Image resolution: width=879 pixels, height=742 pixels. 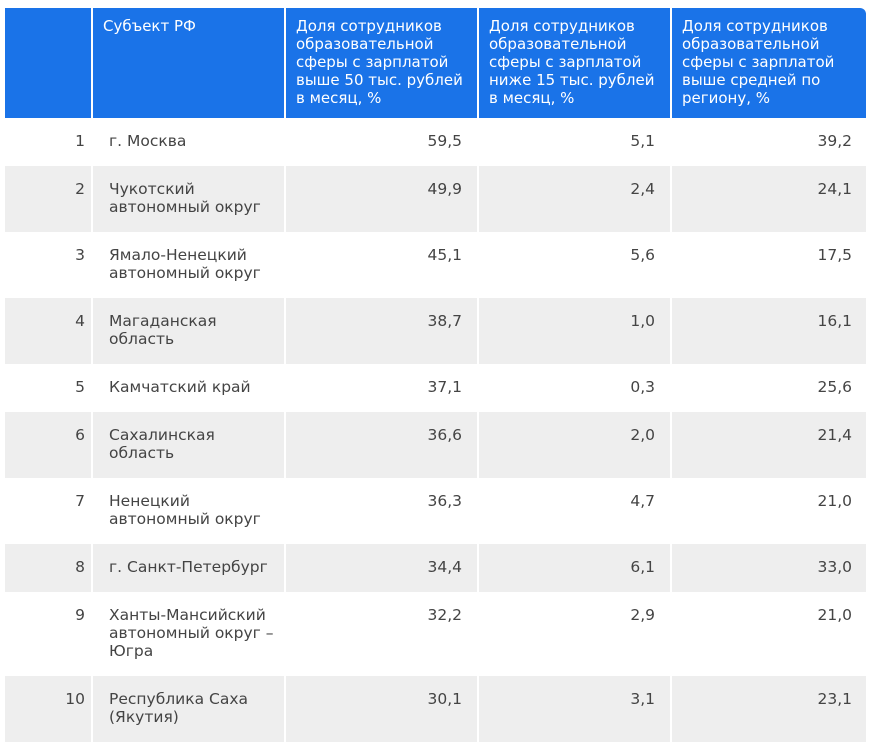 I want to click on cell-rank: 9, so click(x=49, y=634).